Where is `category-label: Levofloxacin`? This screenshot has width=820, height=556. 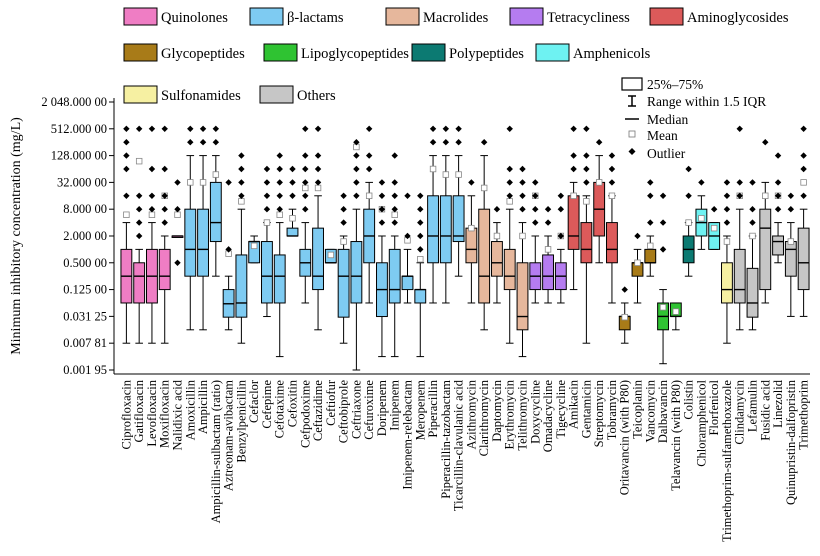 category-label: Levofloxacin is located at coordinates (152, 412).